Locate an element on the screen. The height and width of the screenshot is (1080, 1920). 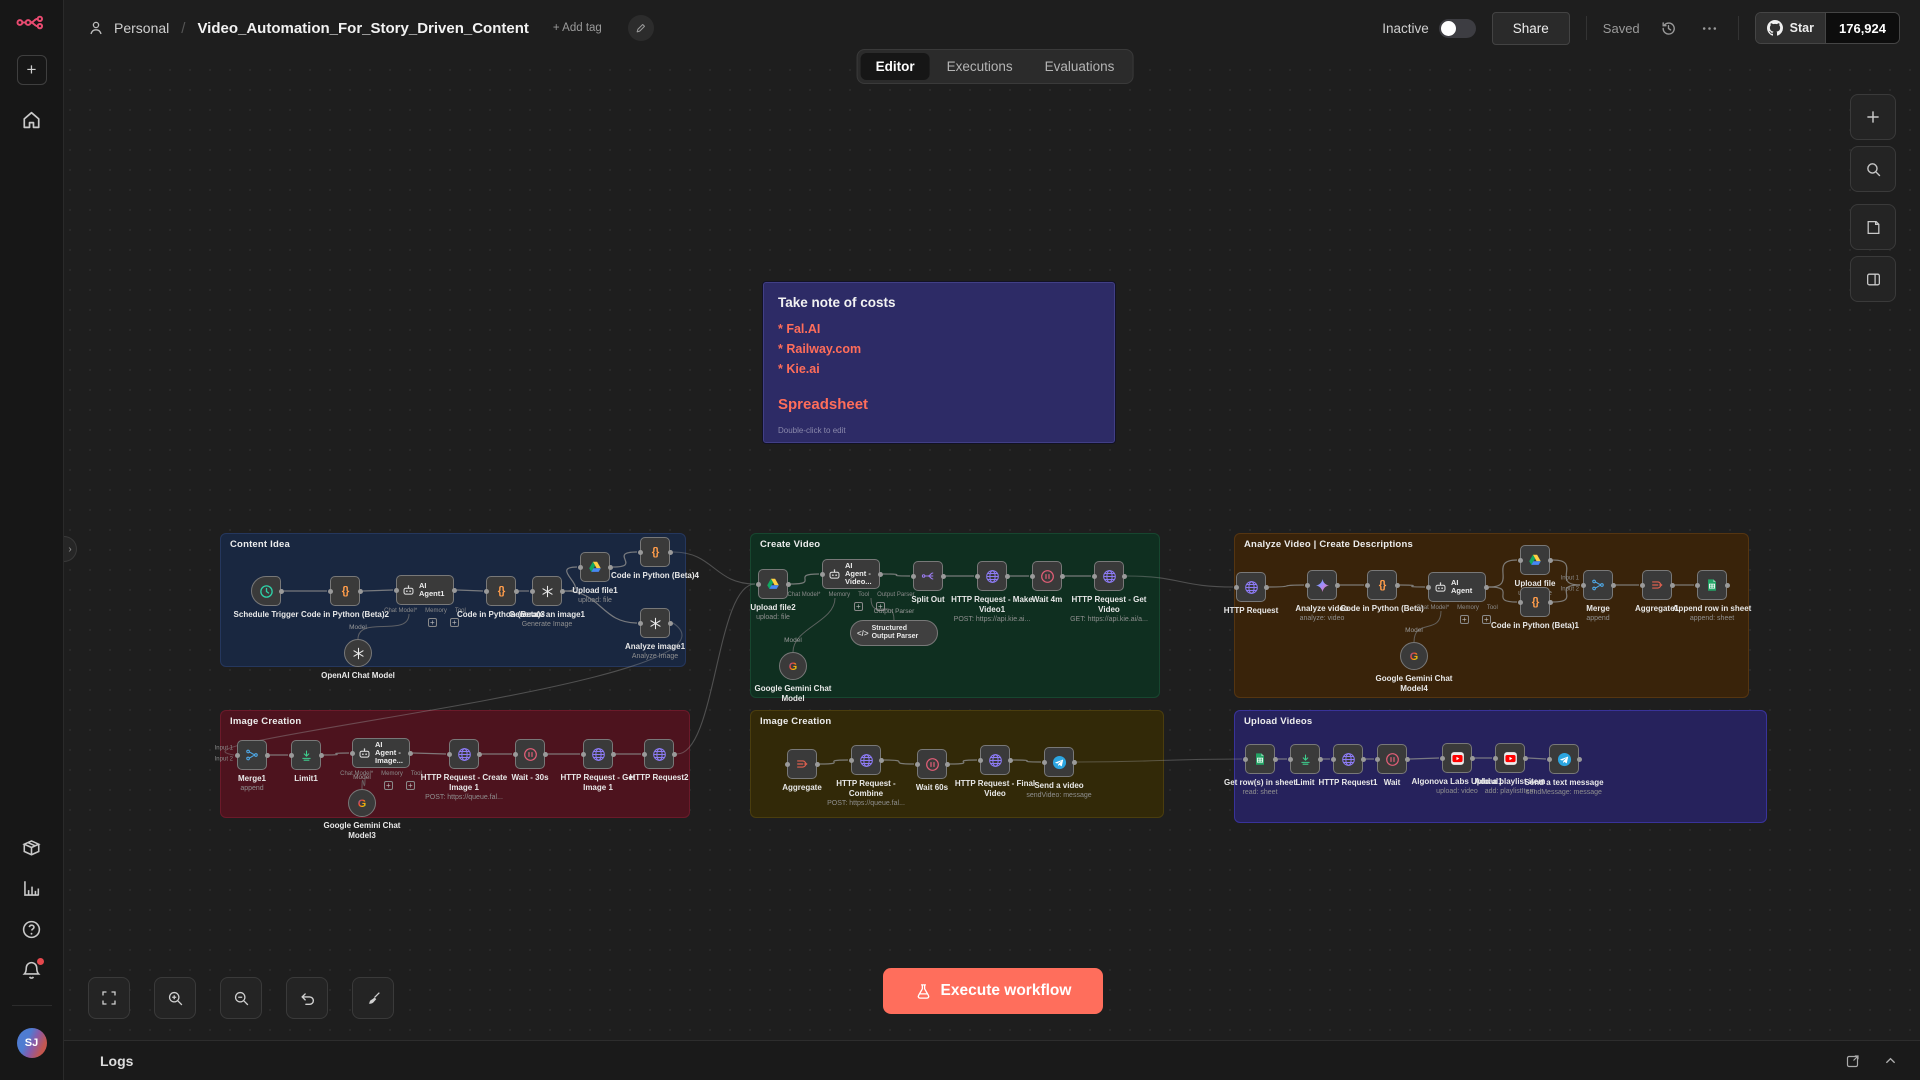
breadcrumb-project: Personal is located at coordinates (142, 28).